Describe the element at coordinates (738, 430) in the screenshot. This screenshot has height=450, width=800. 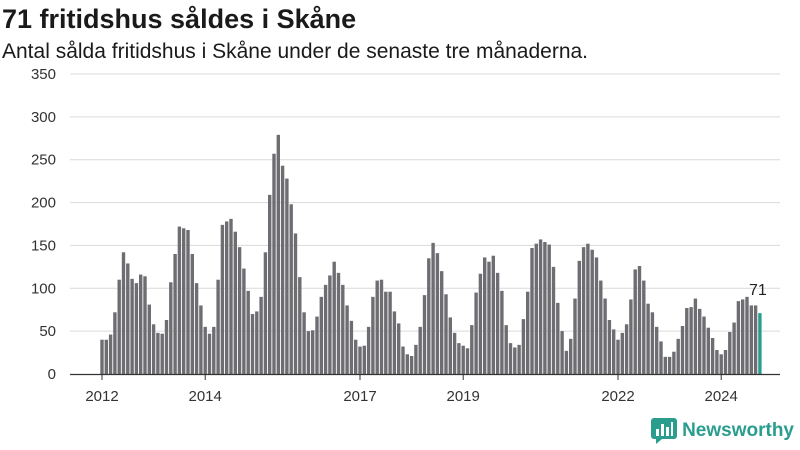
I see `brand-name: Newsworthy` at that location.